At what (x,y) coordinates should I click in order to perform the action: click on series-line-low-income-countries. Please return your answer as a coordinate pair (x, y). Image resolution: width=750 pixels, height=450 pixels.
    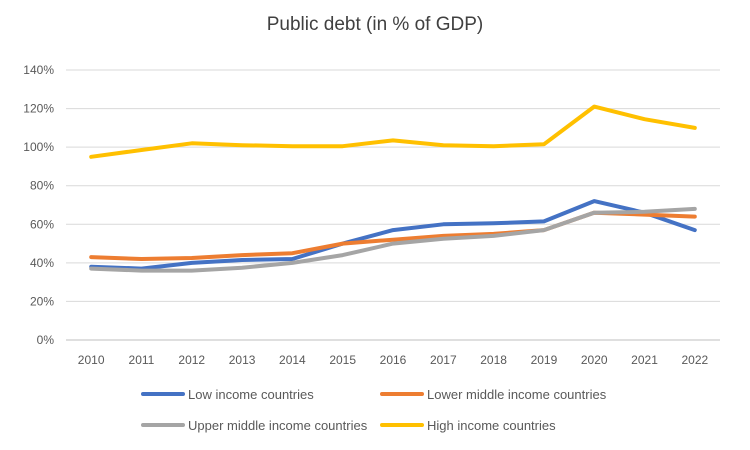
    Looking at the image, I should click on (393, 235).